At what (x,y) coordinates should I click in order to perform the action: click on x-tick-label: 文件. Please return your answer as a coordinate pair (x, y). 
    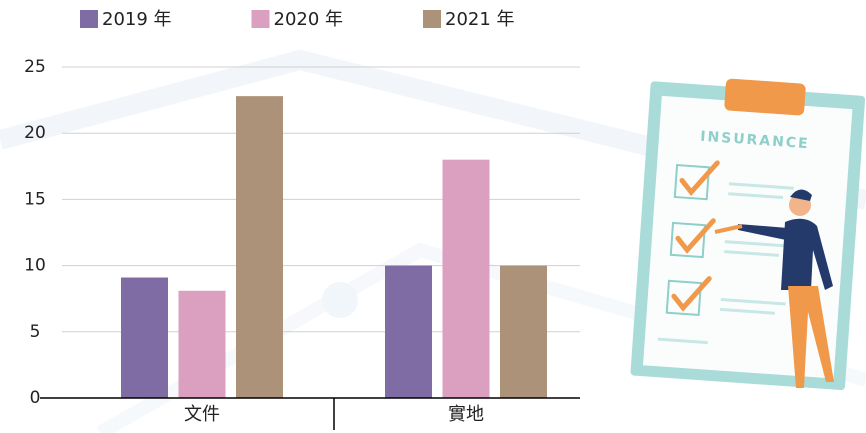
    Looking at the image, I should click on (202, 414).